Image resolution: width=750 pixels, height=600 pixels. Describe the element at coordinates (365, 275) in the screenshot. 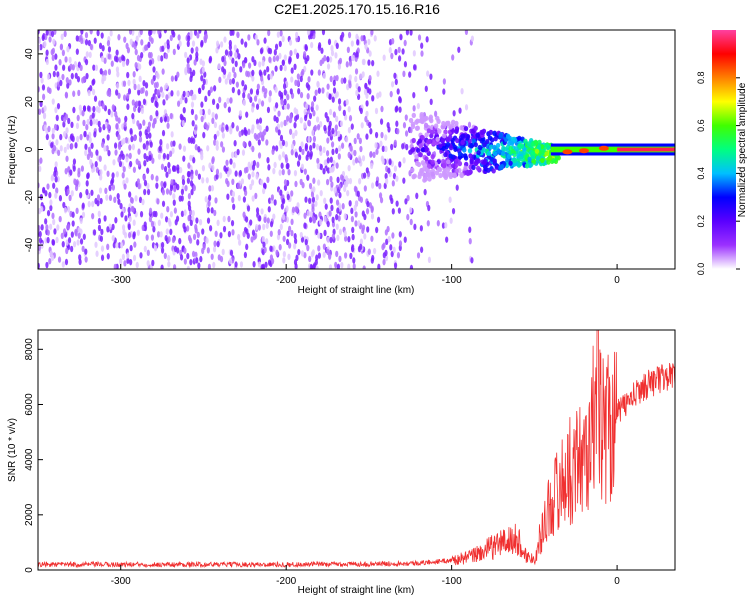

I see `heatmap-x-ticks: -300 -200 -100 0` at that location.